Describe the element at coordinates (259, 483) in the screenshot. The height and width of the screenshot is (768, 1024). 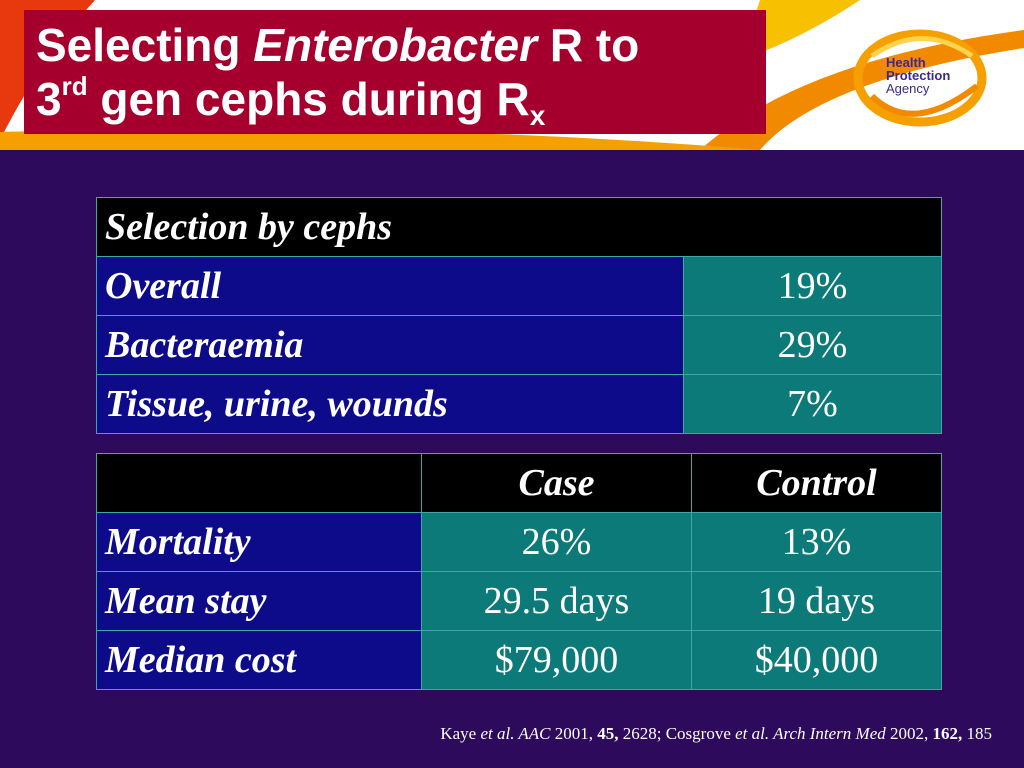
I see `header-empty-cell` at that location.